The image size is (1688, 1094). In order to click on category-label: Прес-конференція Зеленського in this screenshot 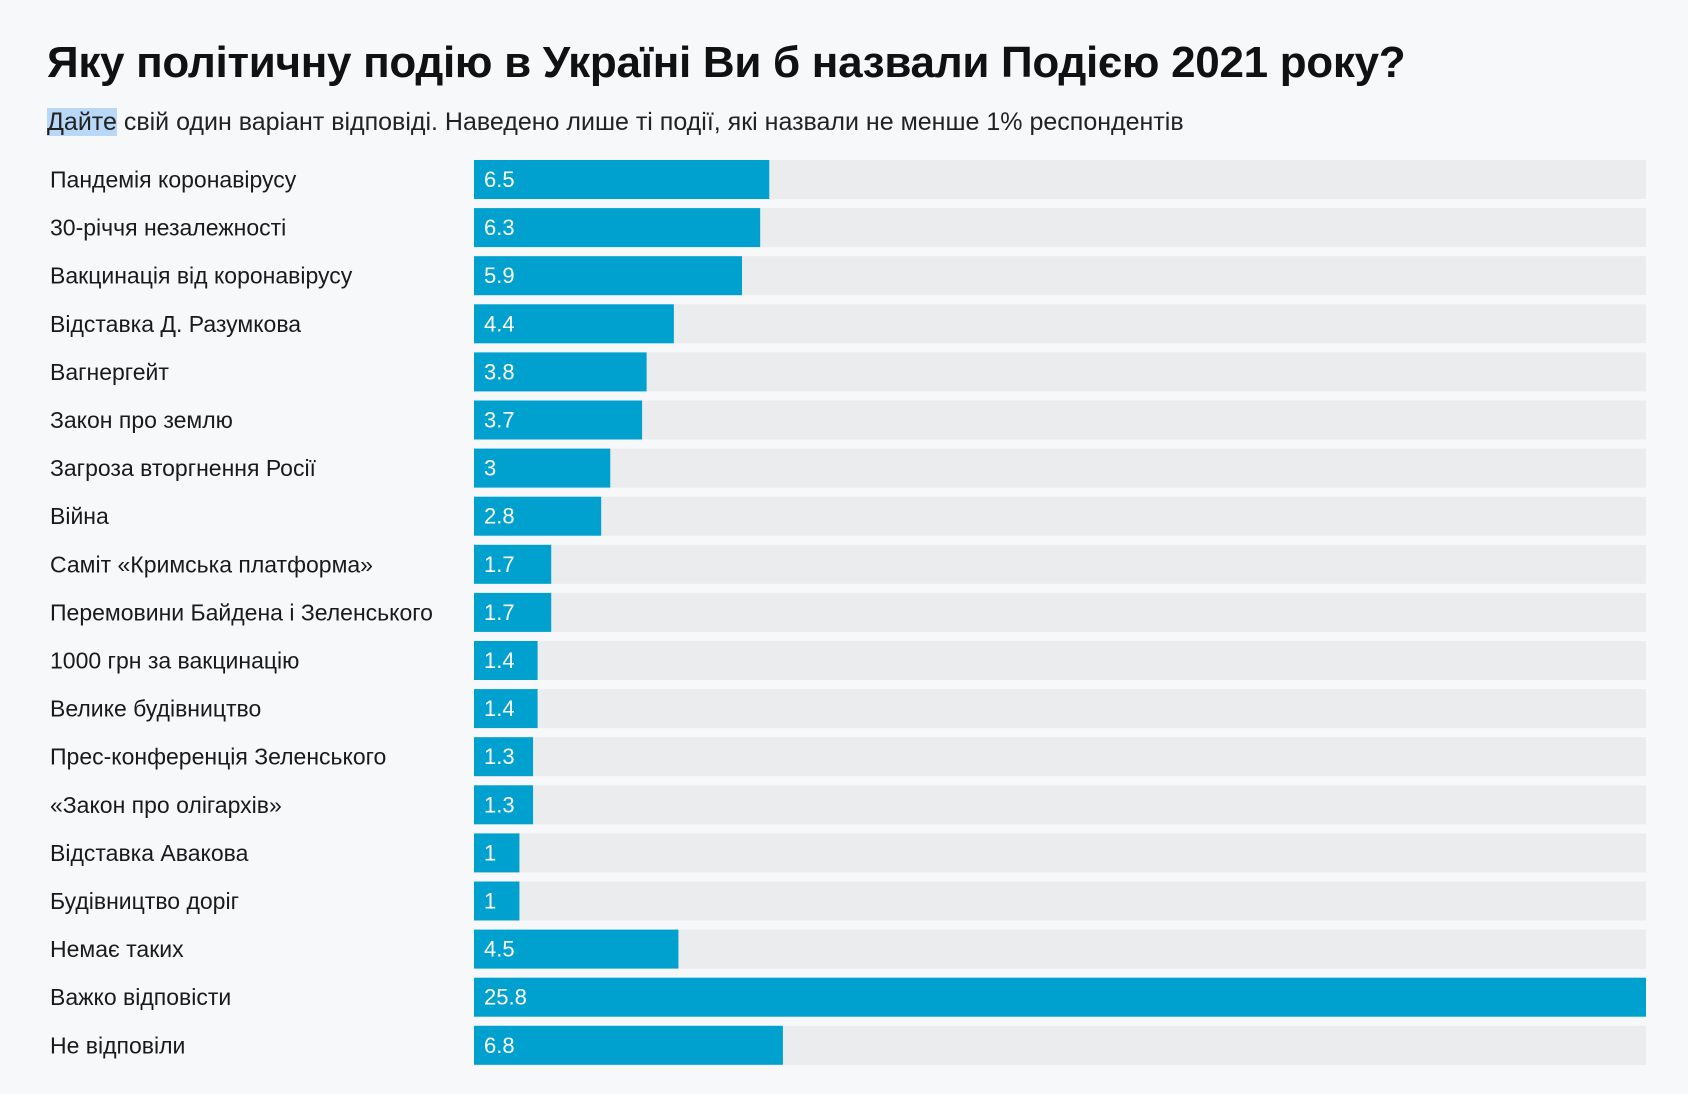, I will do `click(218, 757)`.